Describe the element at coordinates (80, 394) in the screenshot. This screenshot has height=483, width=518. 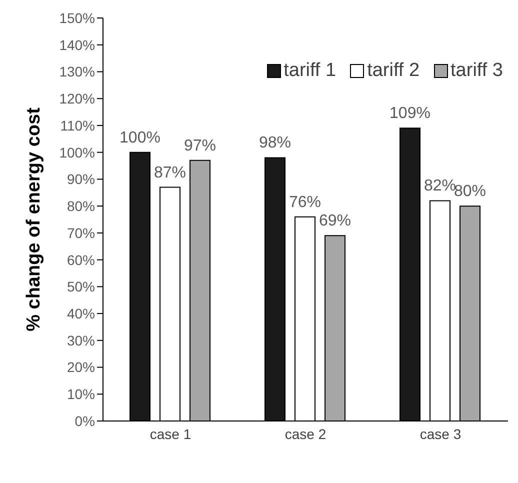
I see `y-tick-label: 10%` at that location.